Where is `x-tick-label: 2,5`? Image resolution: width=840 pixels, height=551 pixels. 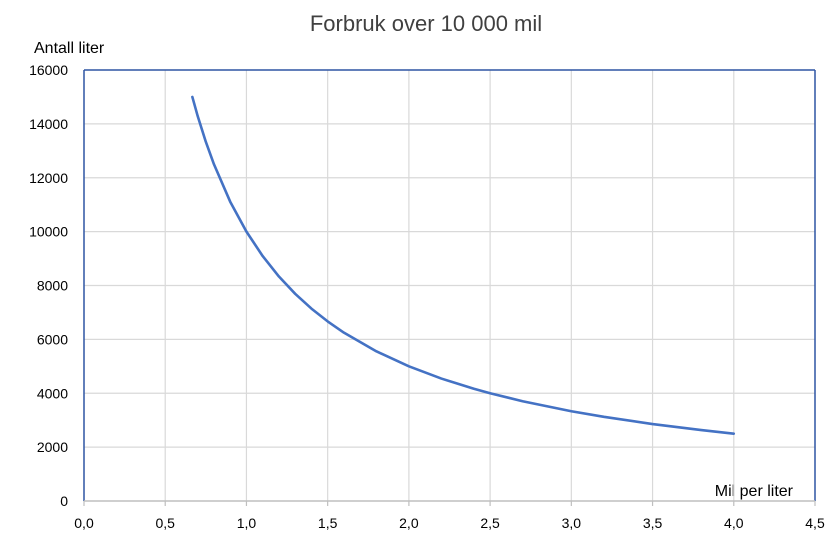
x-tick-label: 2,5 is located at coordinates (490, 523).